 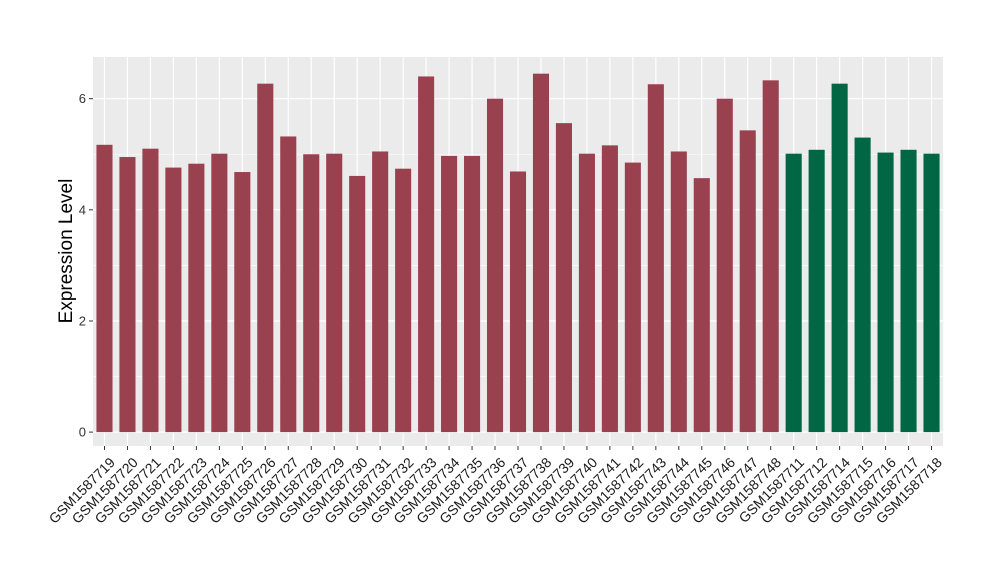 What do you see at coordinates (495, 265) in the screenshot?
I see `bar-GSM1587736` at bounding box center [495, 265].